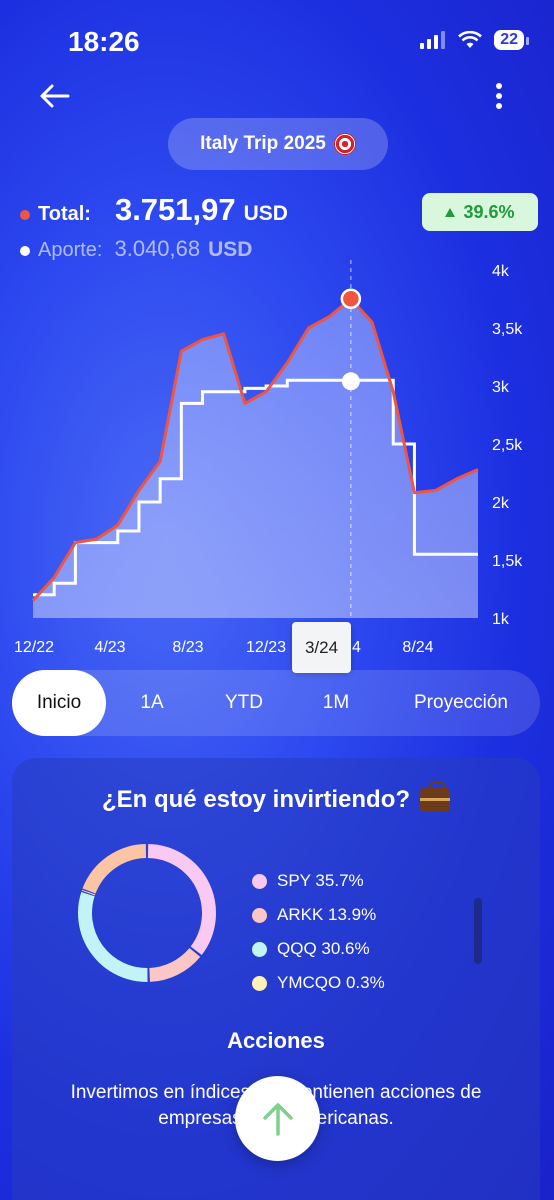  Describe the element at coordinates (276, 1040) in the screenshot. I see `section-title: Acciones` at that location.